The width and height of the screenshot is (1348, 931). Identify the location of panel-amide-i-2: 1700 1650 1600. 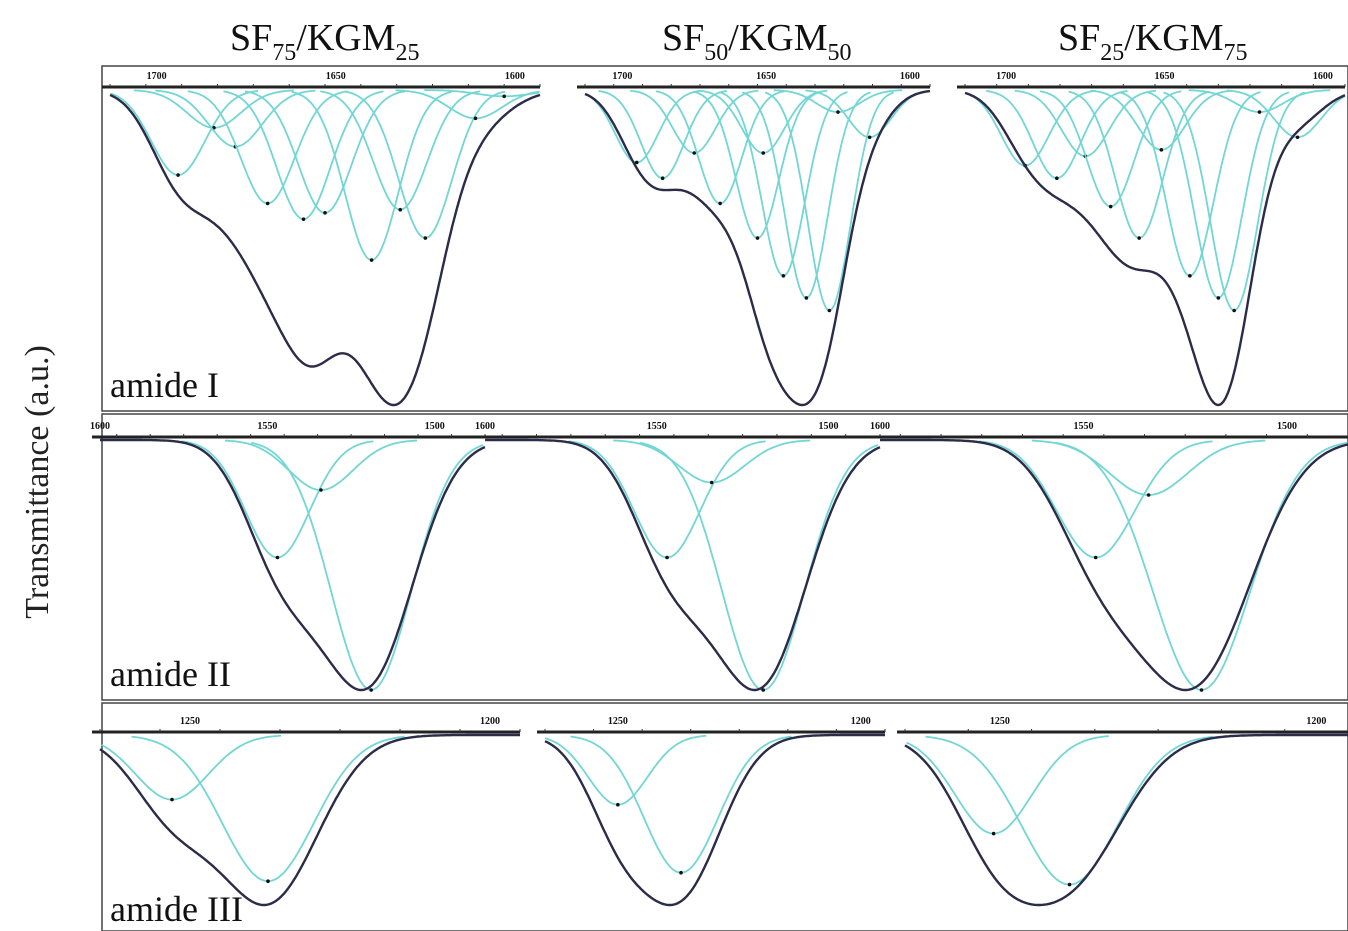
(753, 238).